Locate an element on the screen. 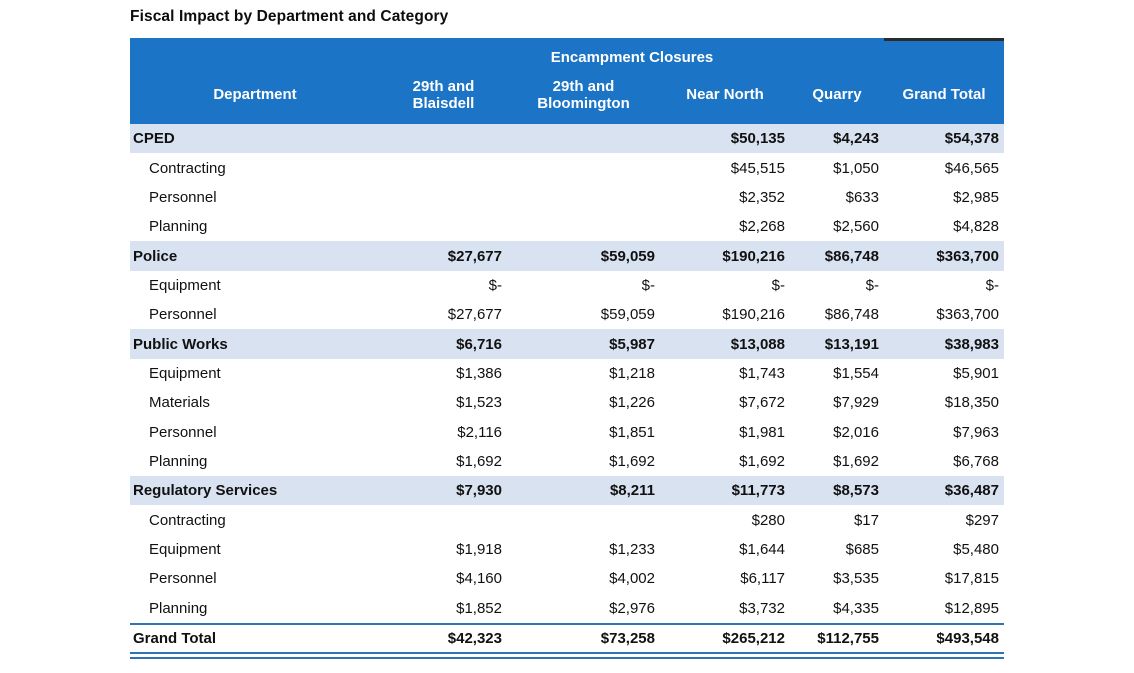  row-label: Materials is located at coordinates (179, 403).